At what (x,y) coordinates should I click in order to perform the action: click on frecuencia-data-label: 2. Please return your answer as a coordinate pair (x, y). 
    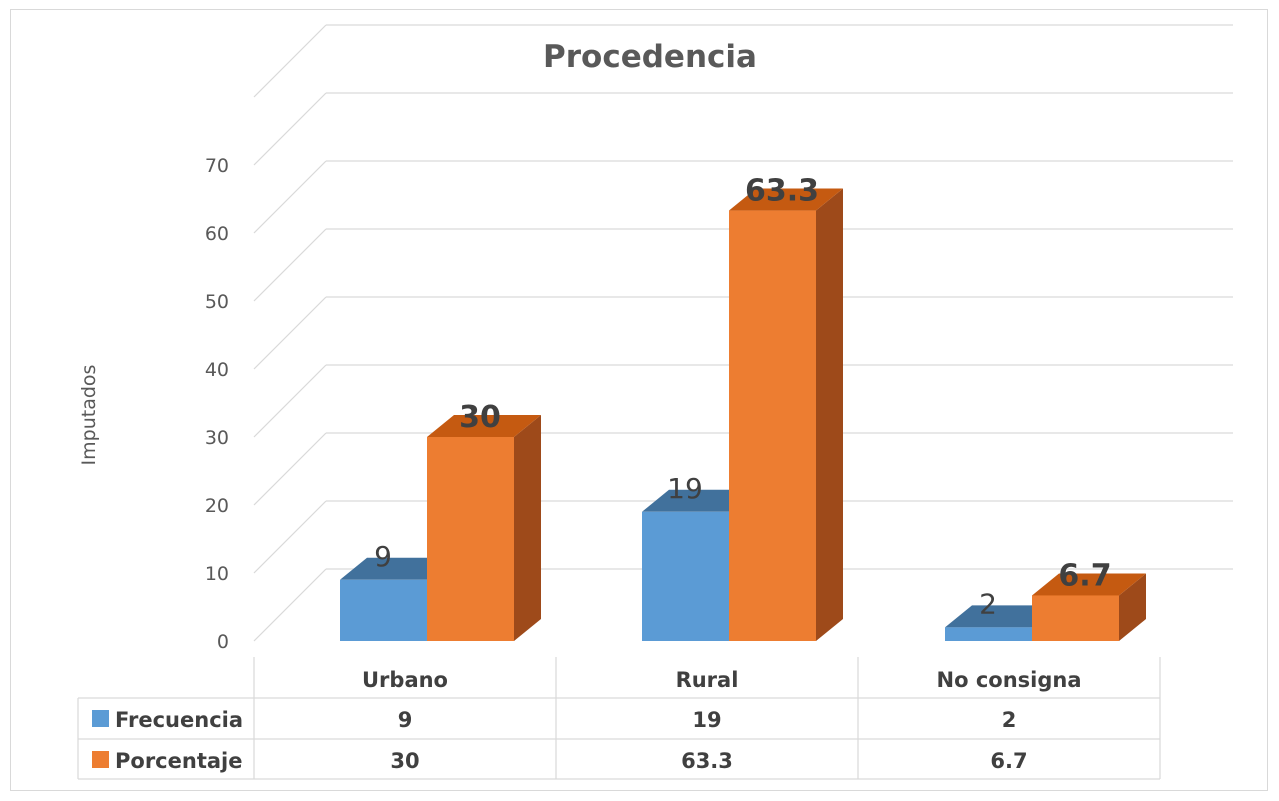
    Looking at the image, I should click on (988, 603).